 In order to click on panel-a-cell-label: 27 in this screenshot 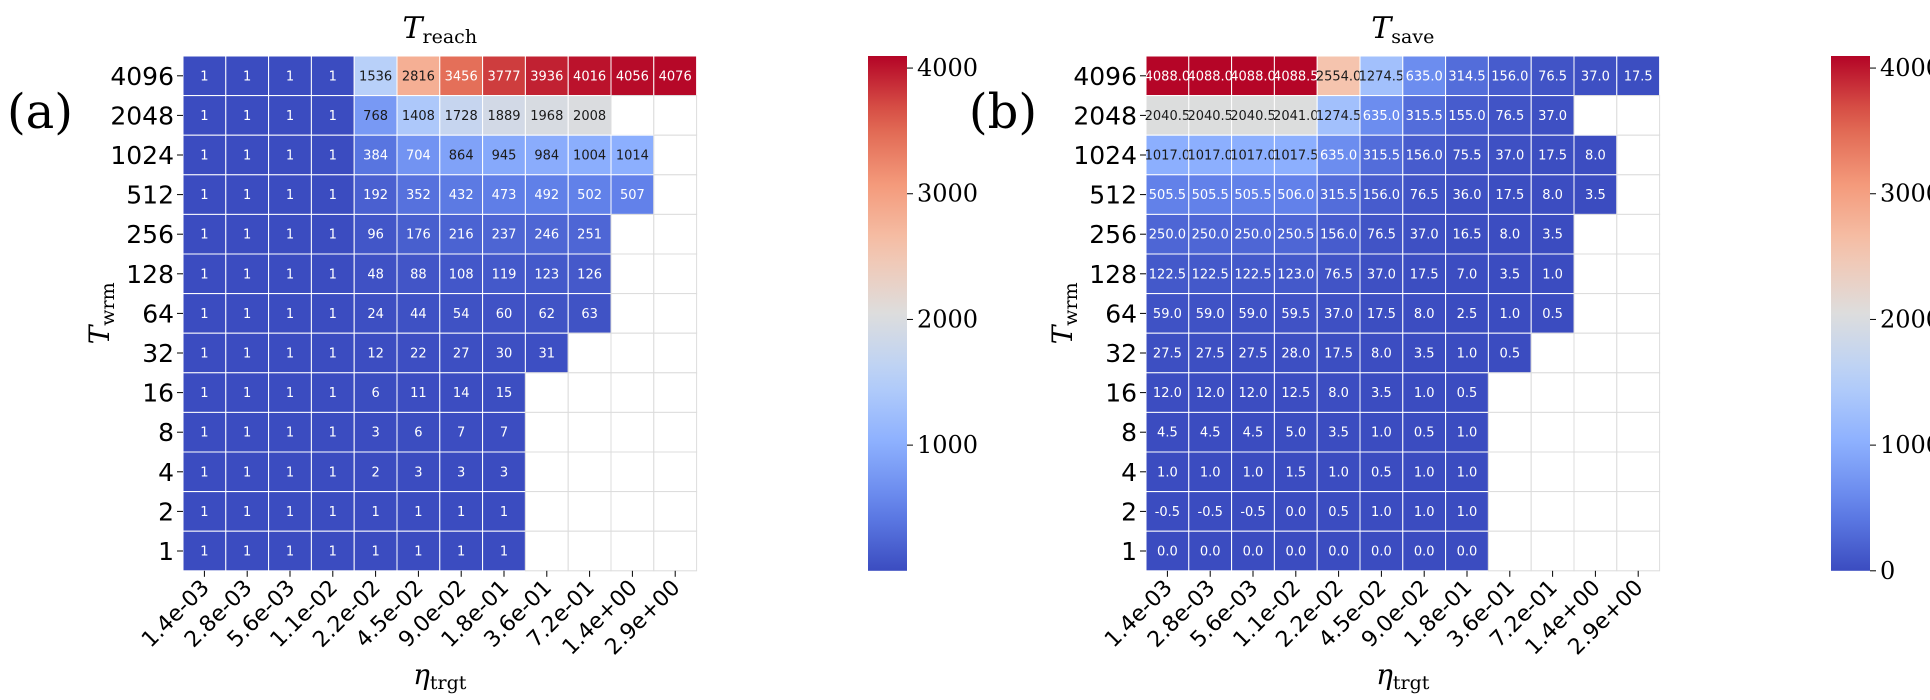, I will do `click(461, 354)`.